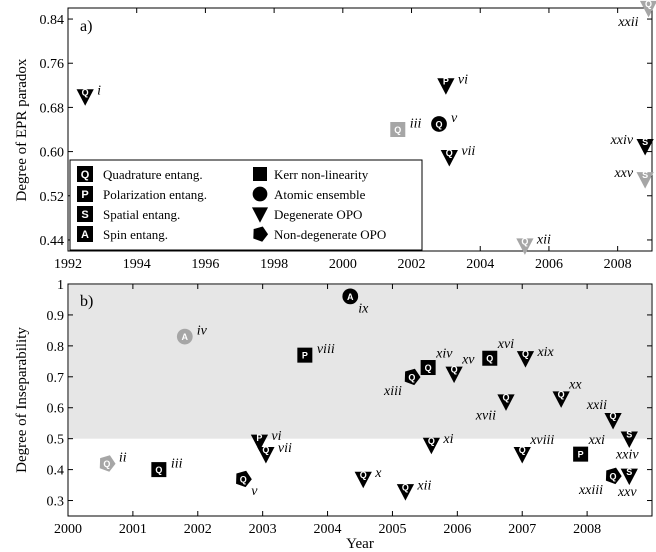  What do you see at coordinates (463, 79) in the screenshot?
I see `panel-a-point-label: vi` at bounding box center [463, 79].